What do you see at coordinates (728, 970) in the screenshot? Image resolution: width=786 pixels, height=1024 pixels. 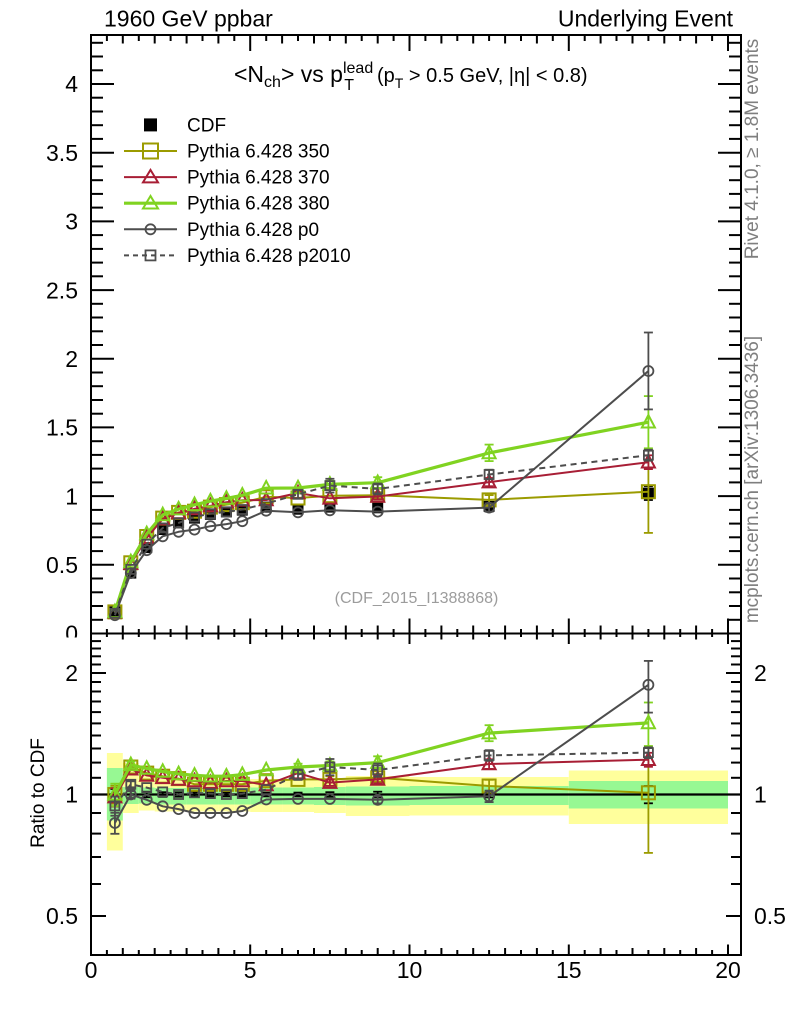 I see `svg-text: 20` at bounding box center [728, 970].